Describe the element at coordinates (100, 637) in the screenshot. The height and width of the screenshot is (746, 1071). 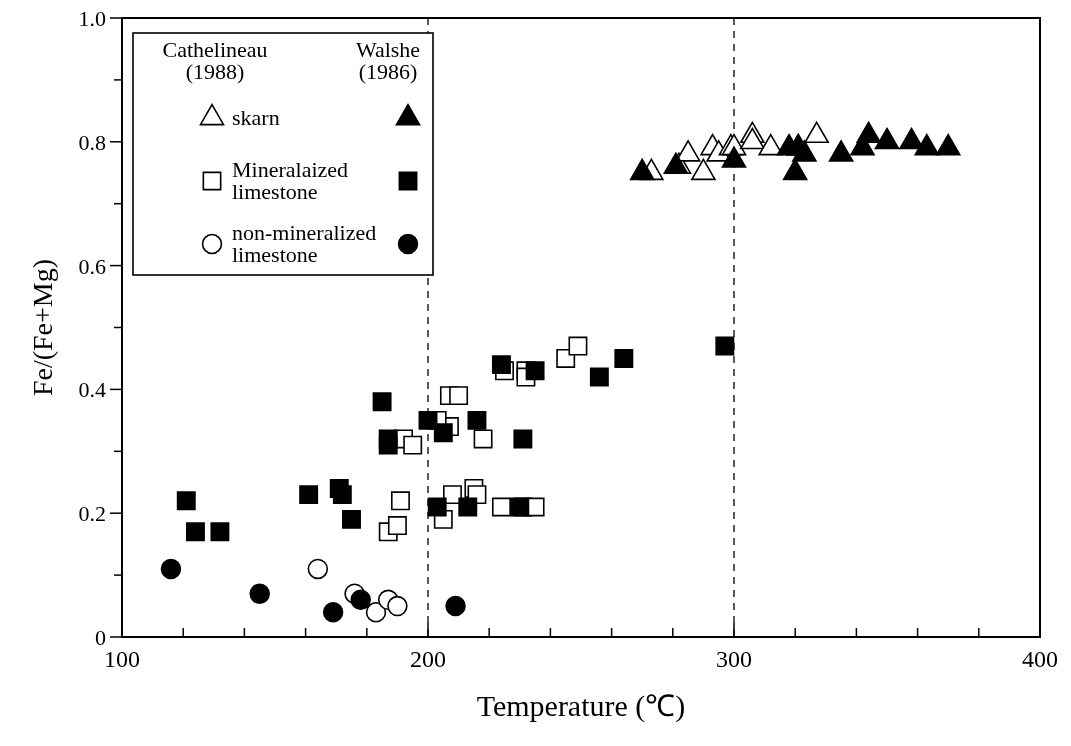
I see `y-tick-label: 0` at that location.